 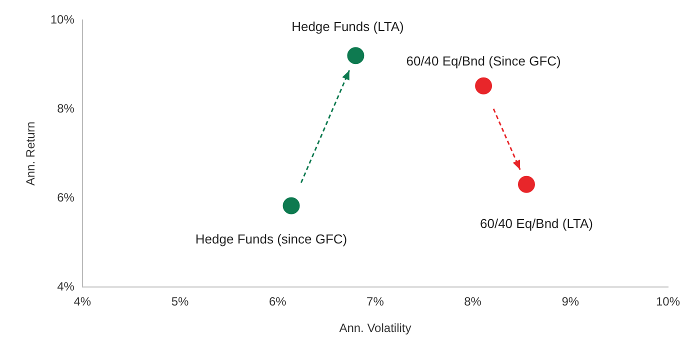 What do you see at coordinates (536, 223) in the screenshot?
I see `annotation: 60/40 Eq/Bnd (LTA)` at bounding box center [536, 223].